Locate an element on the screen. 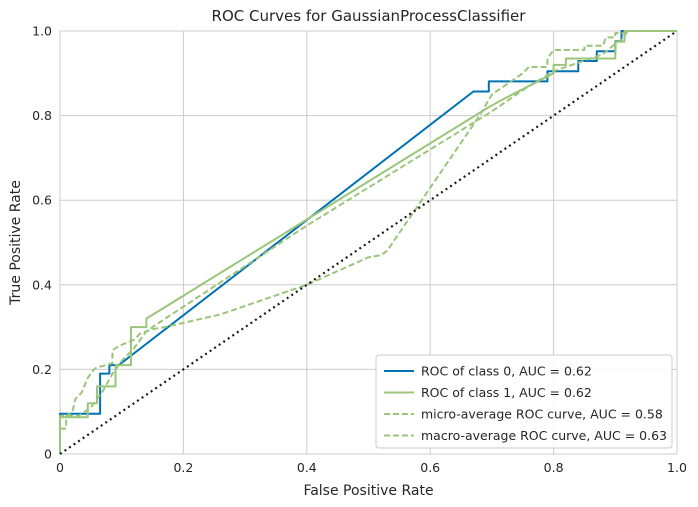 The image size is (698, 507). x-tick-label: 0.4 is located at coordinates (307, 467).